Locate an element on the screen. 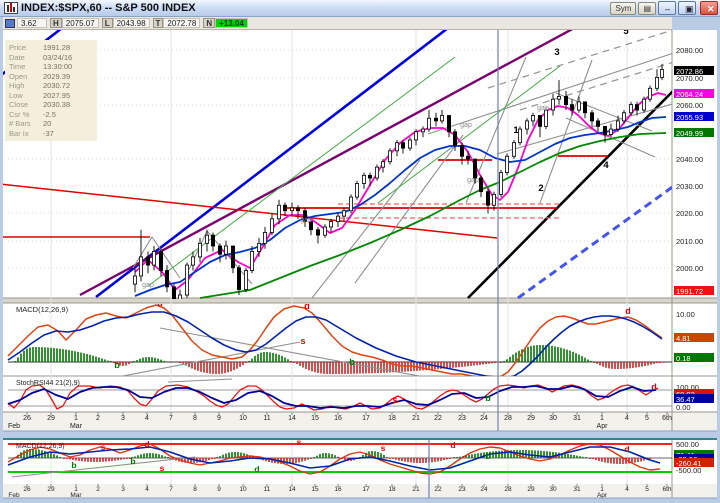 This screenshot has height=503, width=720. svg-text: 2064.24 is located at coordinates (689, 94).